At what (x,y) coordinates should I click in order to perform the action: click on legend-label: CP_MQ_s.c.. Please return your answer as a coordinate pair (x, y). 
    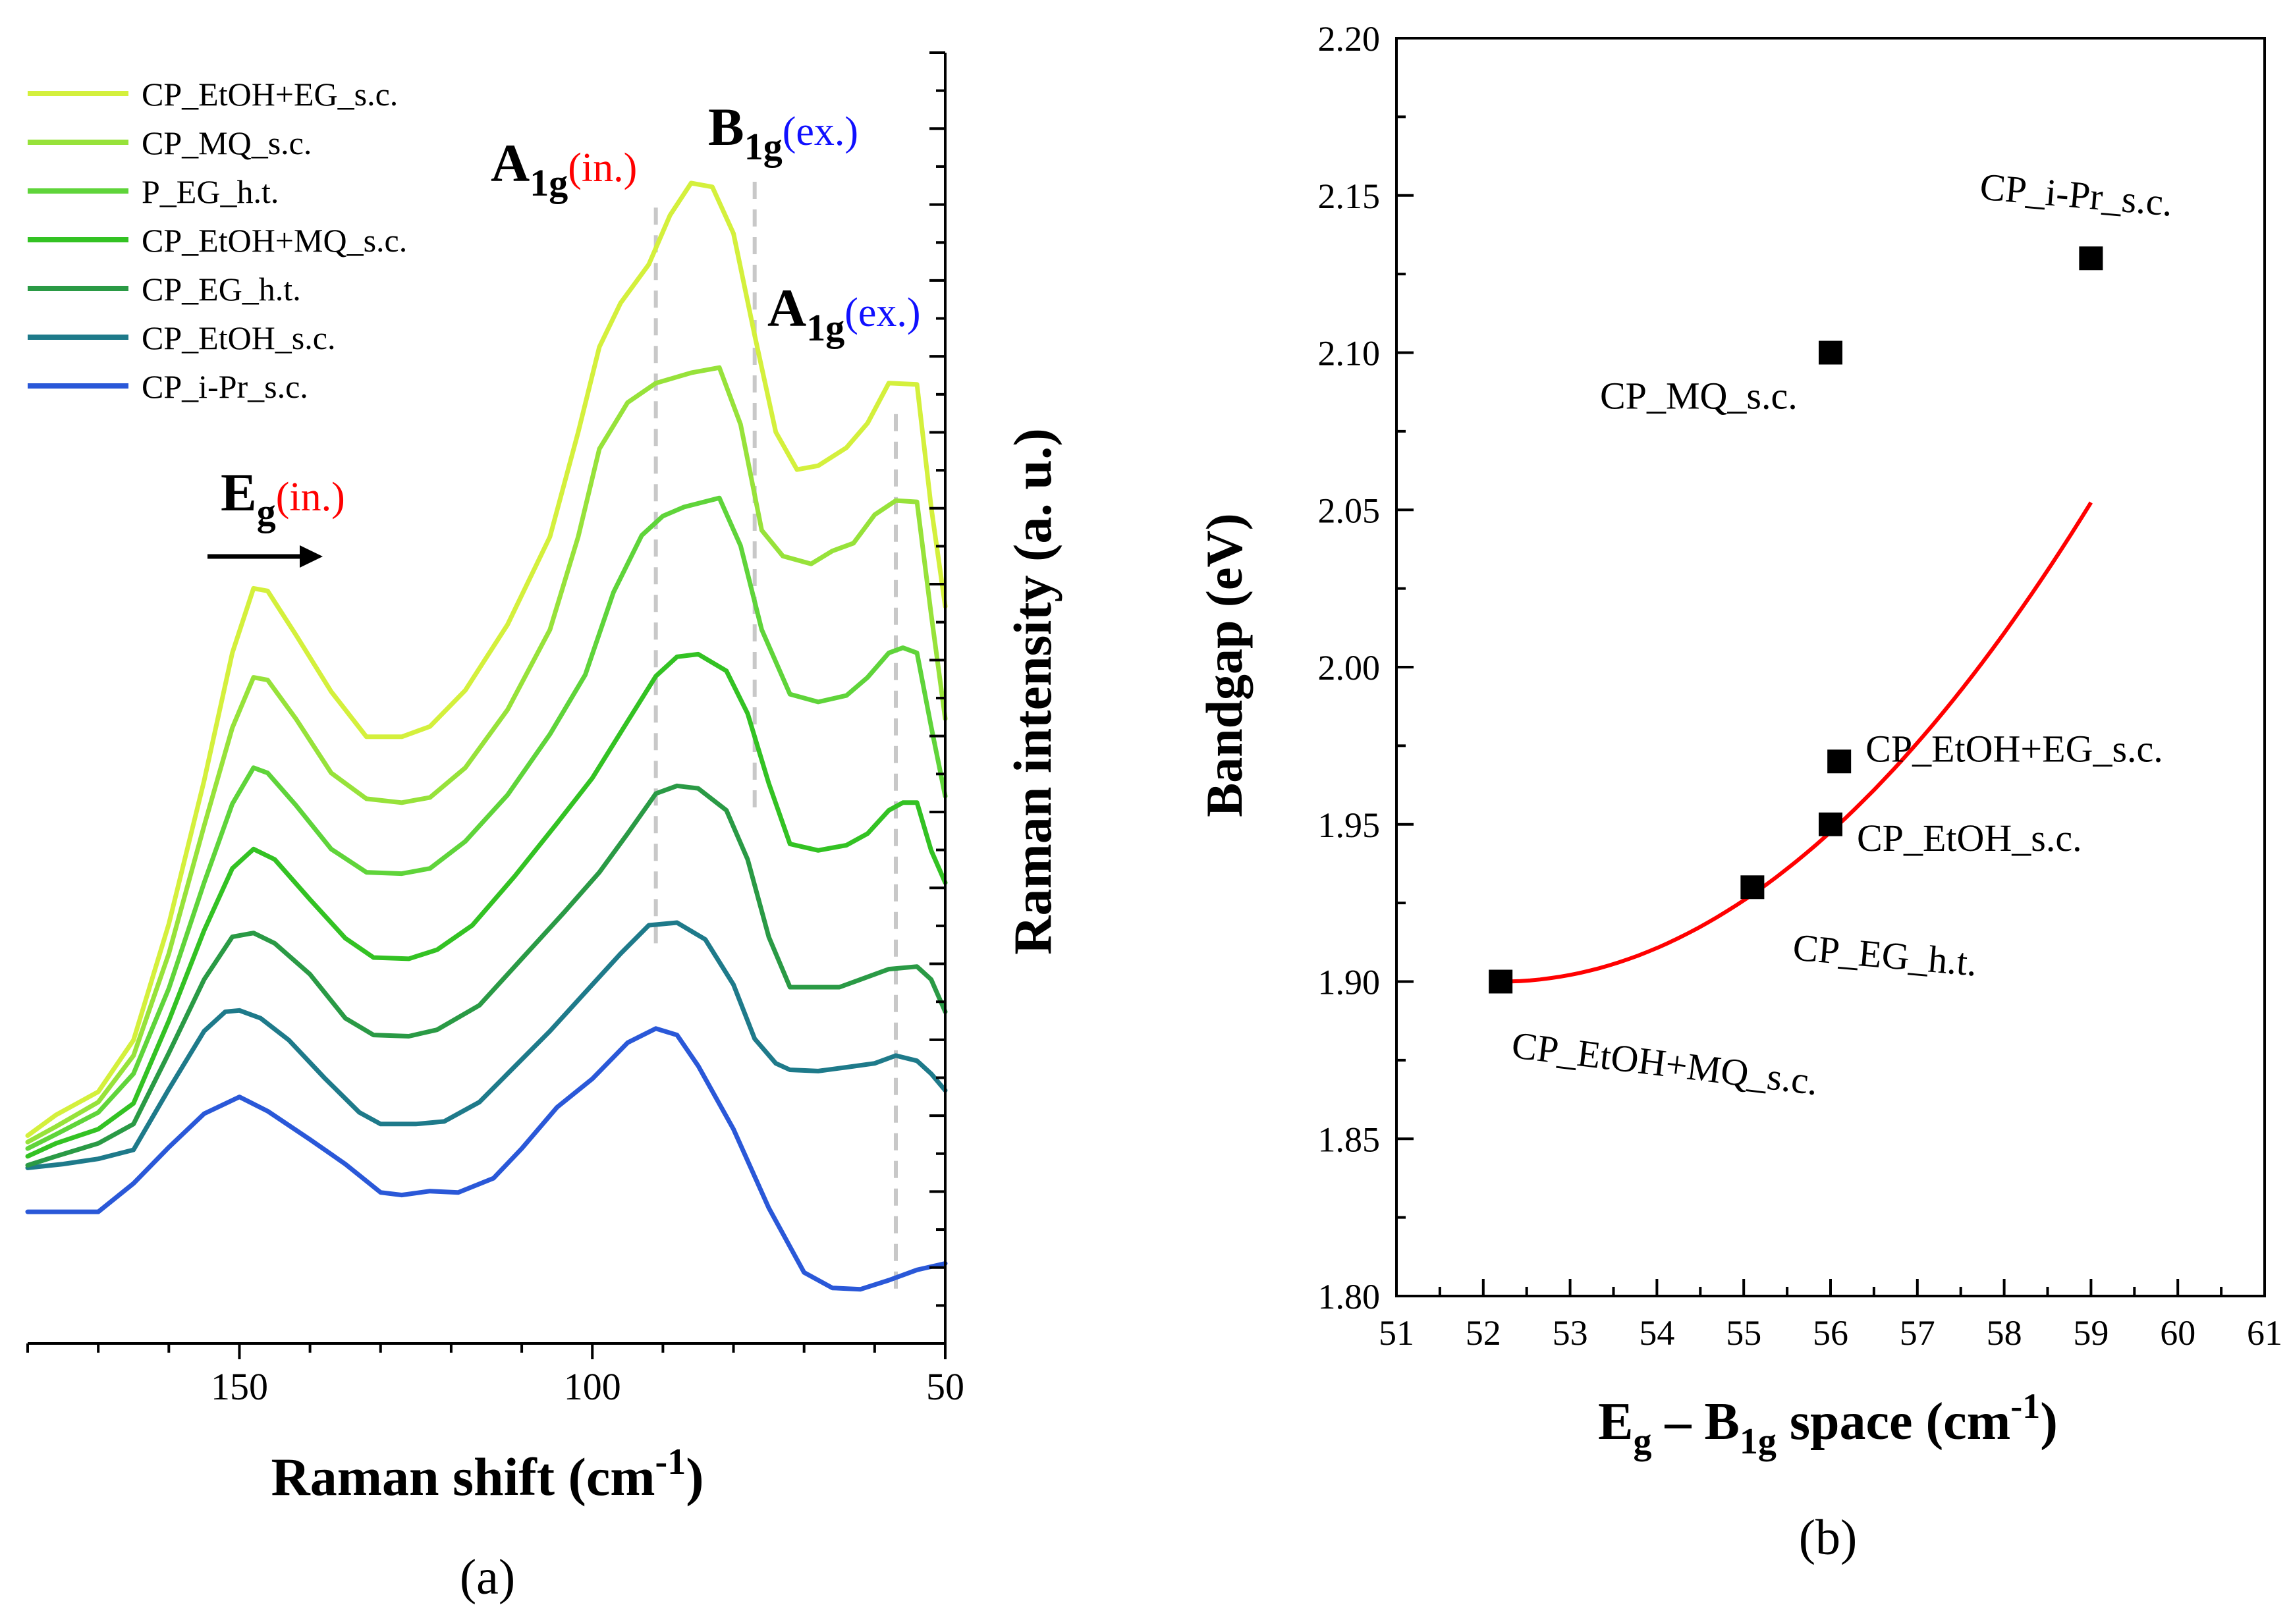
    Looking at the image, I should click on (227, 142).